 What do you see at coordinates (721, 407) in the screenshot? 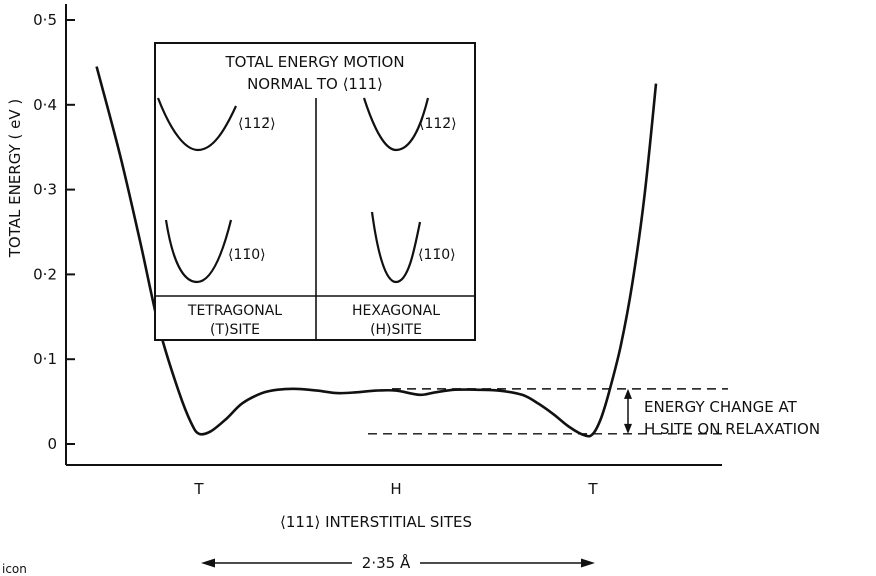
I see `energy-change-label-line1: ENERGY CHANGE AT` at bounding box center [721, 407].